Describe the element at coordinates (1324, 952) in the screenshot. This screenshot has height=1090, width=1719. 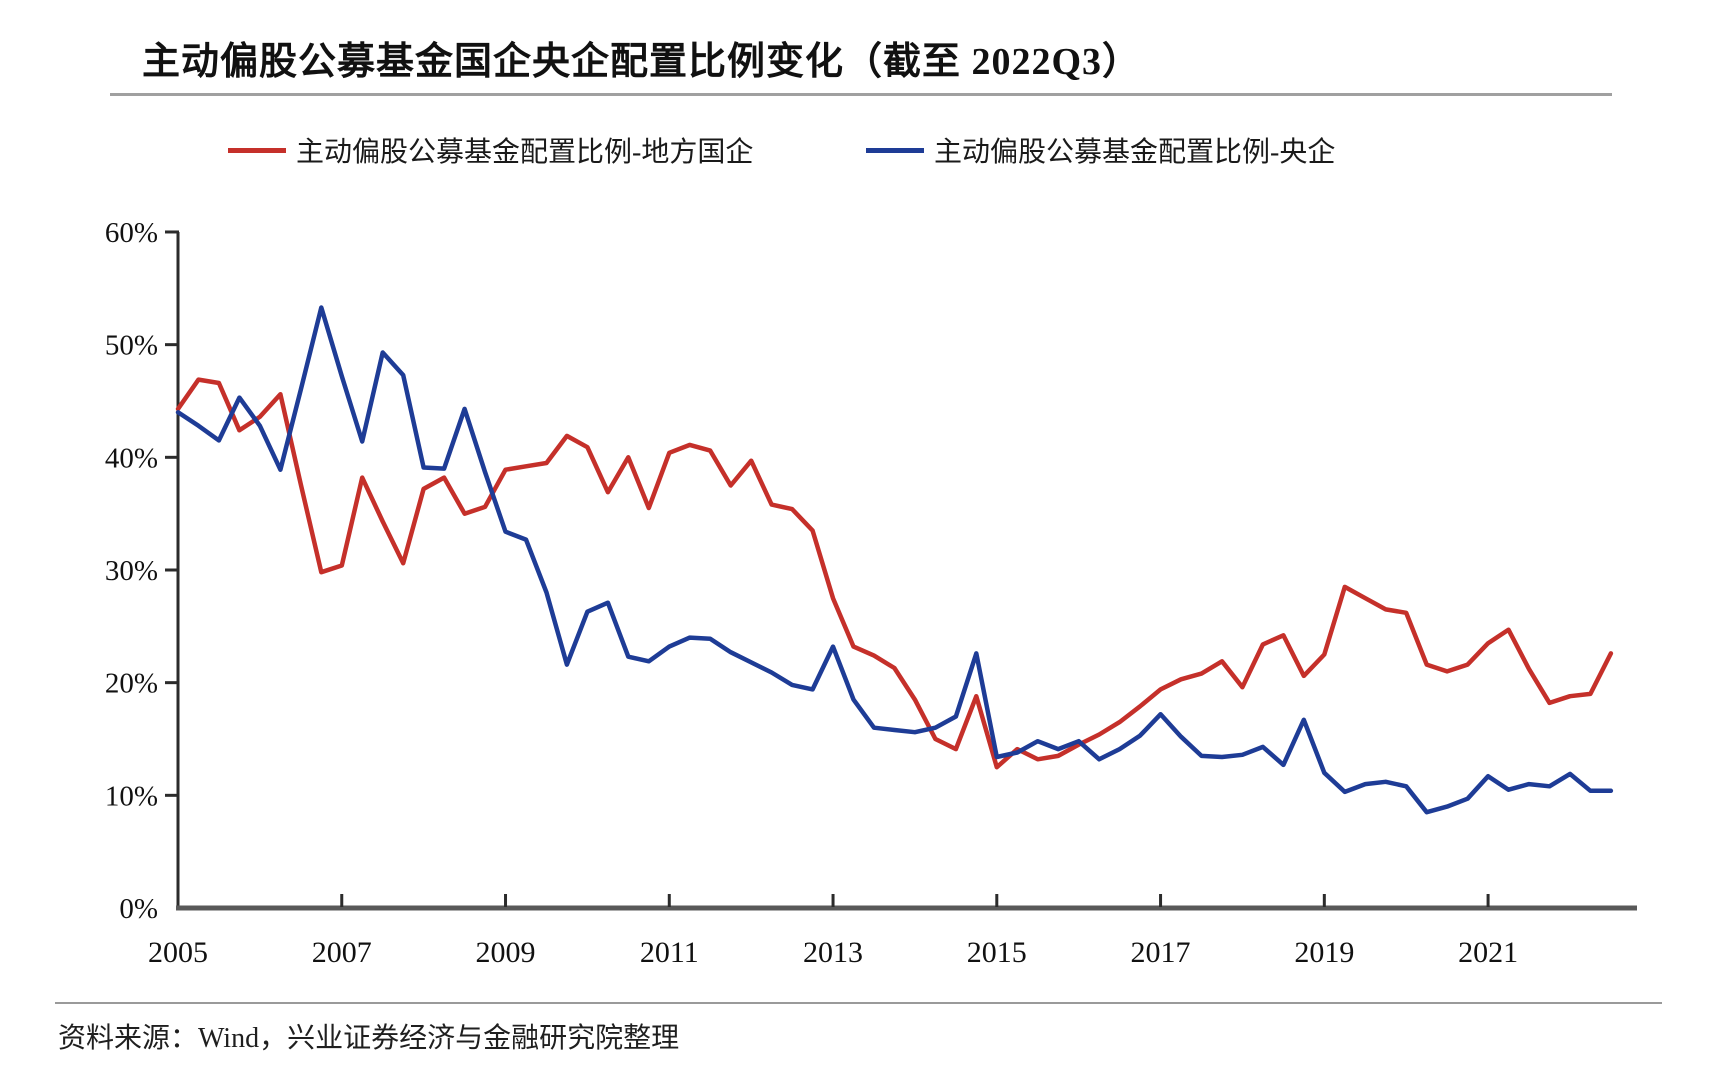
I see `x-tick-label: 2019` at that location.